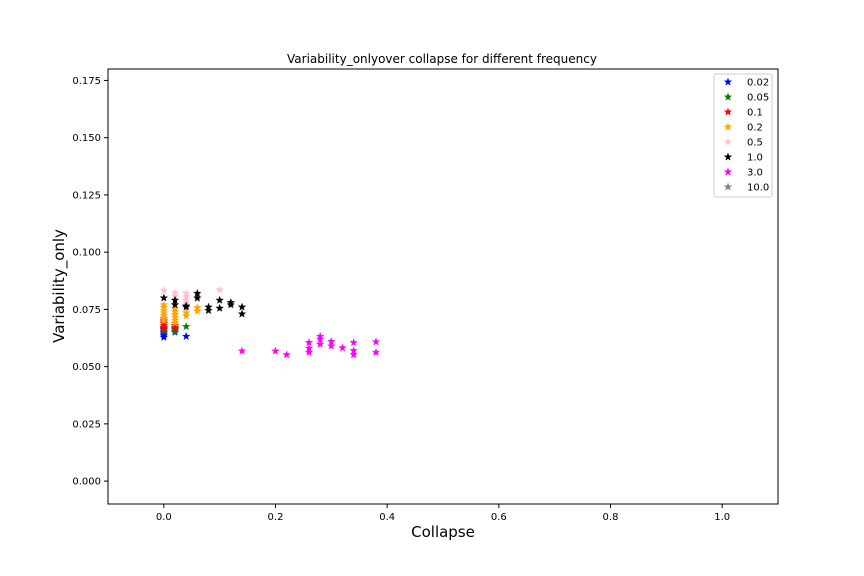  I want to click on legend-label: 1.0, so click(755, 158).